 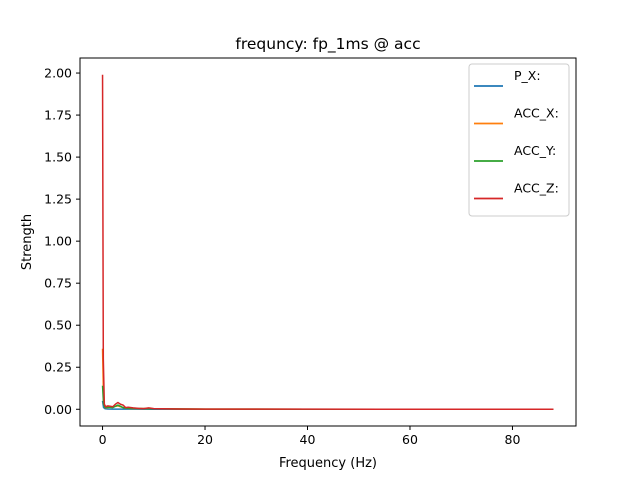 What do you see at coordinates (410, 439) in the screenshot?
I see `x-tick-label: 60` at bounding box center [410, 439].